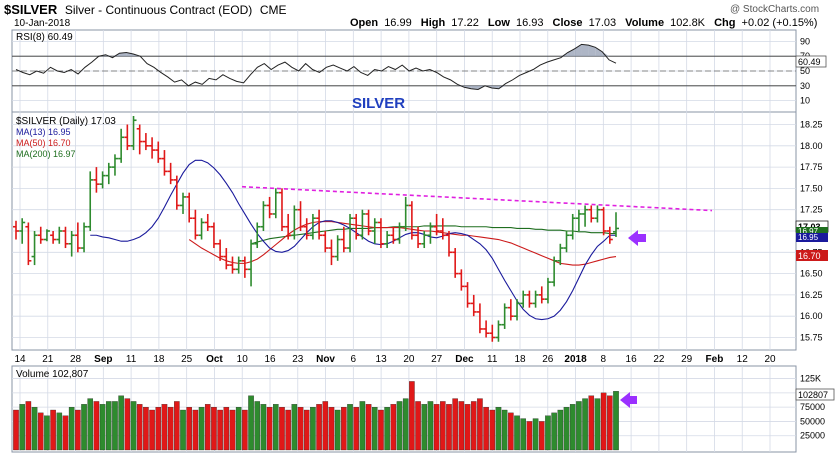 This screenshot has height=455, width=838. What do you see at coordinates (687, 359) in the screenshot?
I see `x-axis-tick-label: 29` at bounding box center [687, 359].